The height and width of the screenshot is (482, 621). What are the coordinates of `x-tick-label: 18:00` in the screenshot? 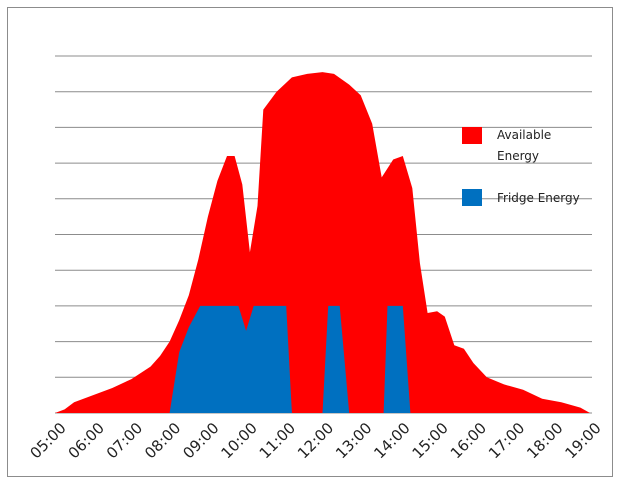 It's located at (544, 440).